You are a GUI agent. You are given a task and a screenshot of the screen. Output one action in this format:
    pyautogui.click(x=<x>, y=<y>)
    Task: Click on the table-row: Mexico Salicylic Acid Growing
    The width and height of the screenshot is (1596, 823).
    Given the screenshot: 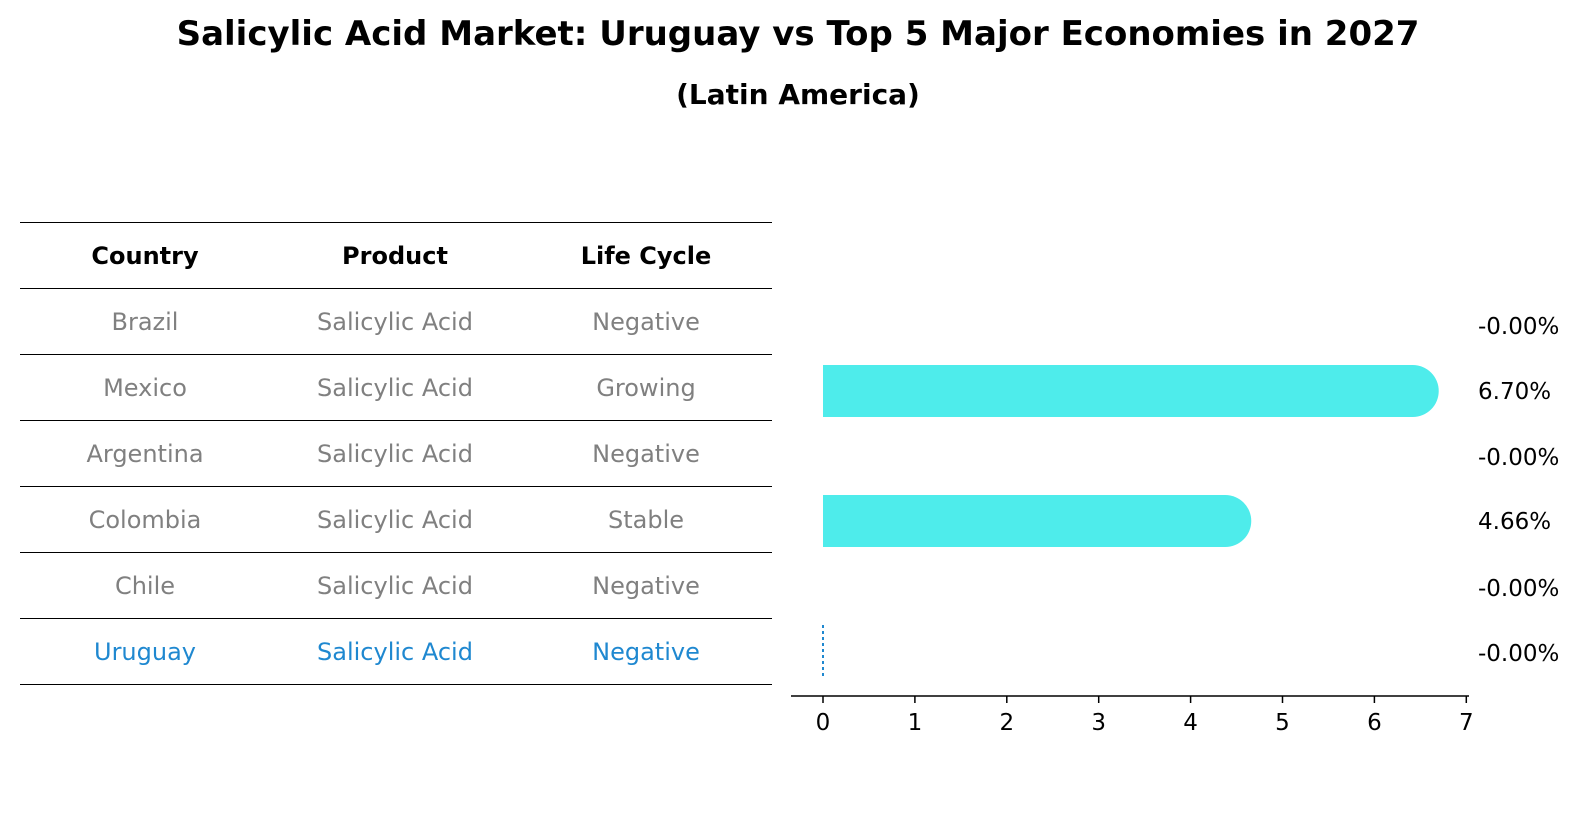 What is the action you would take?
    pyautogui.click(x=396, y=387)
    